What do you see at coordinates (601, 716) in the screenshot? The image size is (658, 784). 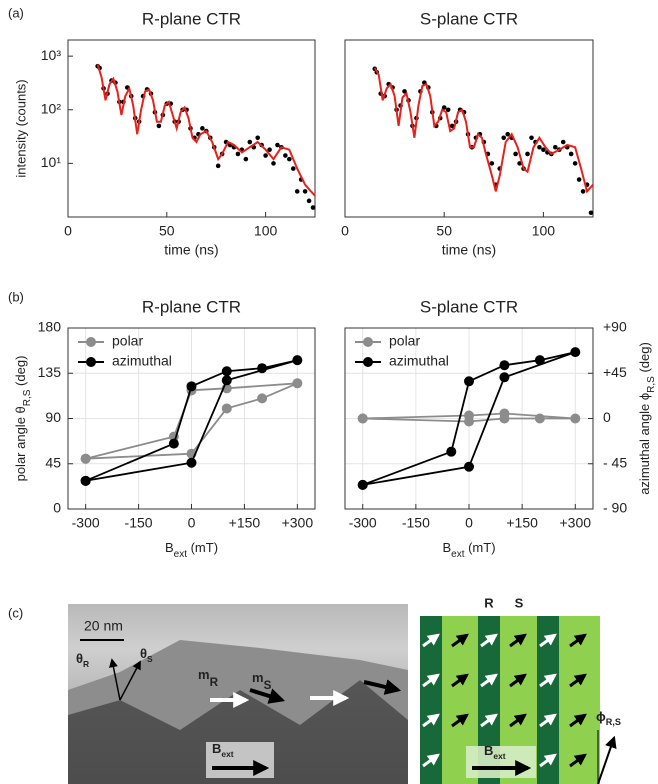 I see `label-main: ϕ` at bounding box center [601, 716].